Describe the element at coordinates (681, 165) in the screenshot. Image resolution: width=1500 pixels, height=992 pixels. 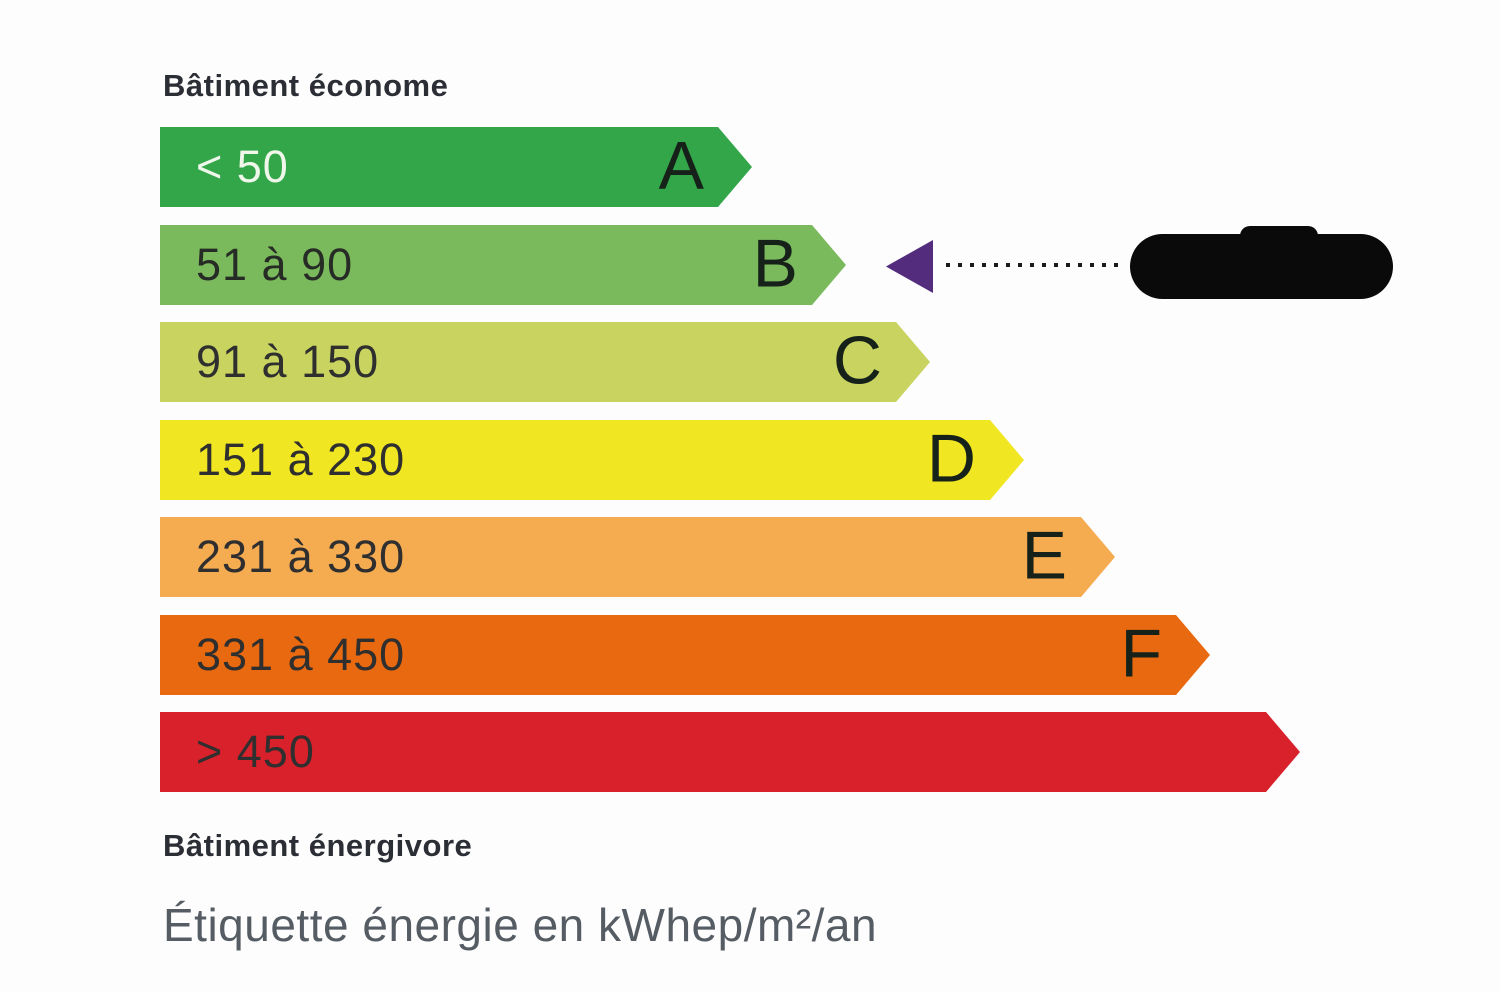
I see `energy-grade-letter: A` at that location.